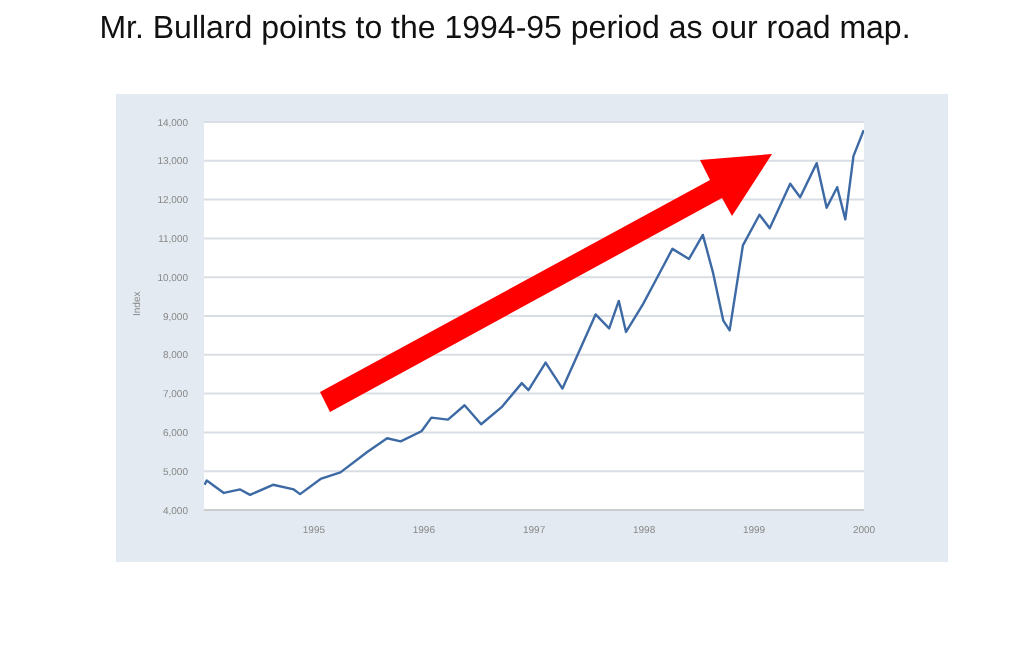  I want to click on chart-title: Mr. Bullard points to the 1994-95 period as our road map., so click(505, 30).